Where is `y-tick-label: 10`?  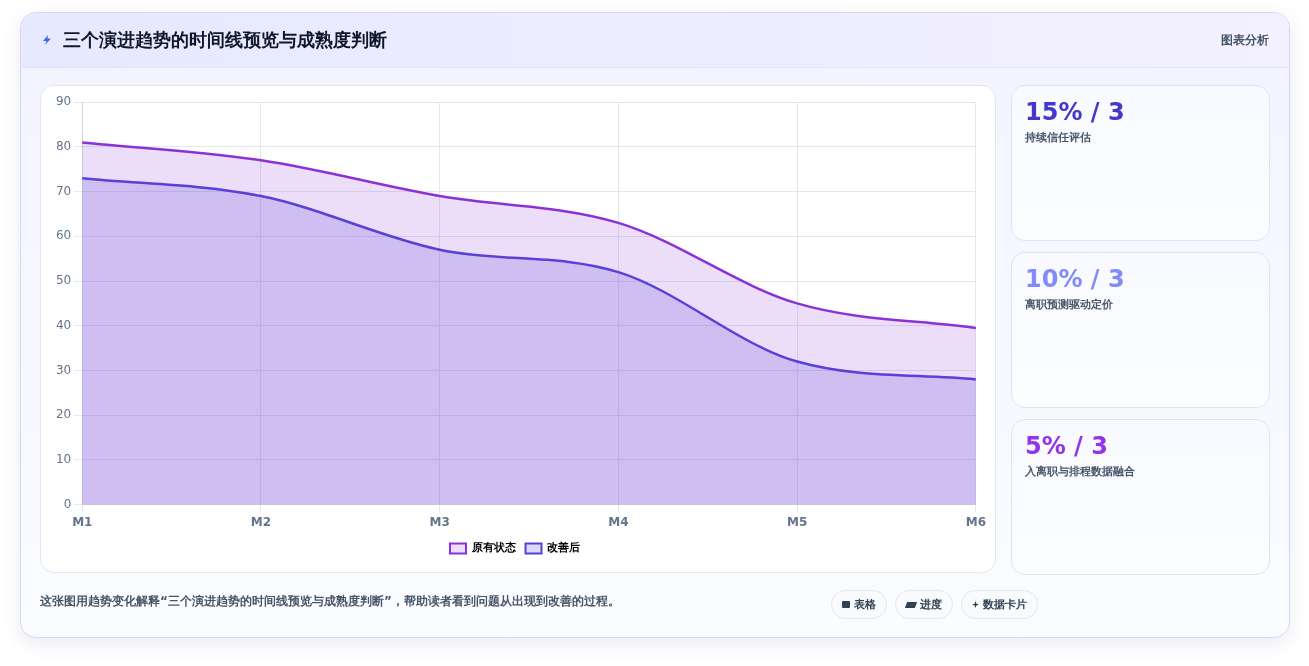 y-tick-label: 10 is located at coordinates (63, 459).